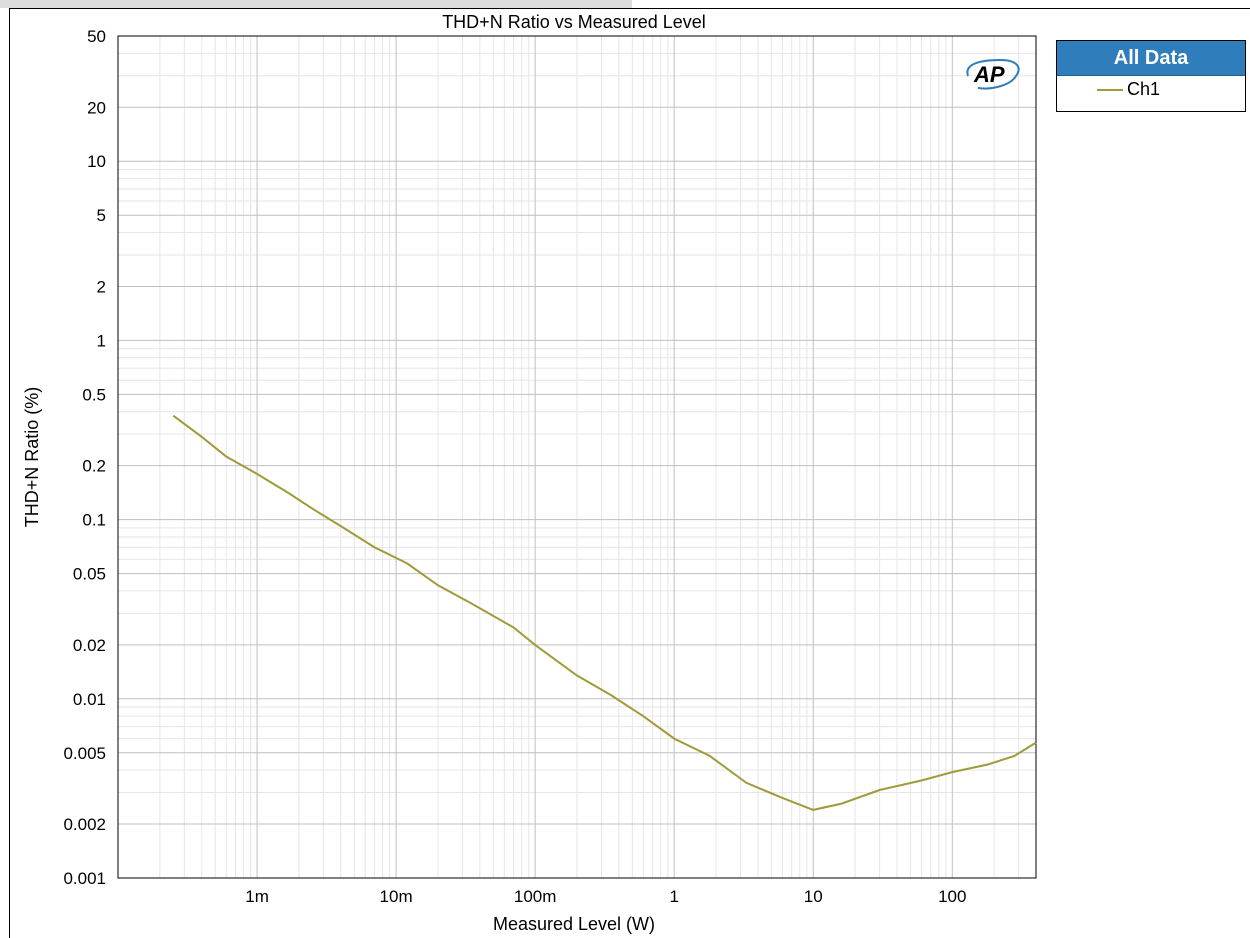 The height and width of the screenshot is (938, 1250). What do you see at coordinates (101, 215) in the screenshot?
I see `y-tick-label: 5` at bounding box center [101, 215].